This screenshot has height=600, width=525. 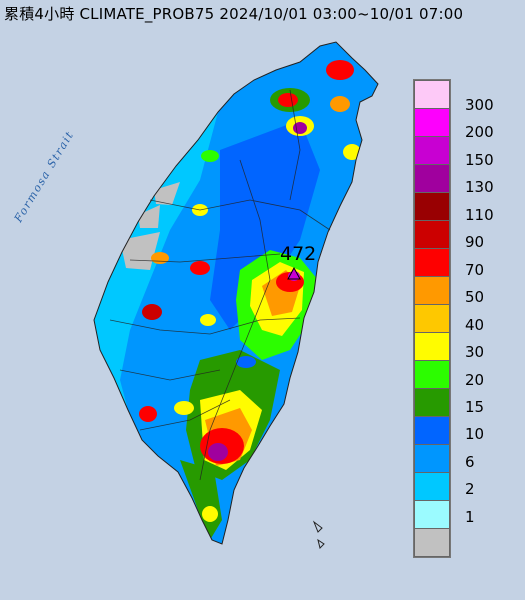 I want to click on legend-label: 110, so click(x=479, y=214).